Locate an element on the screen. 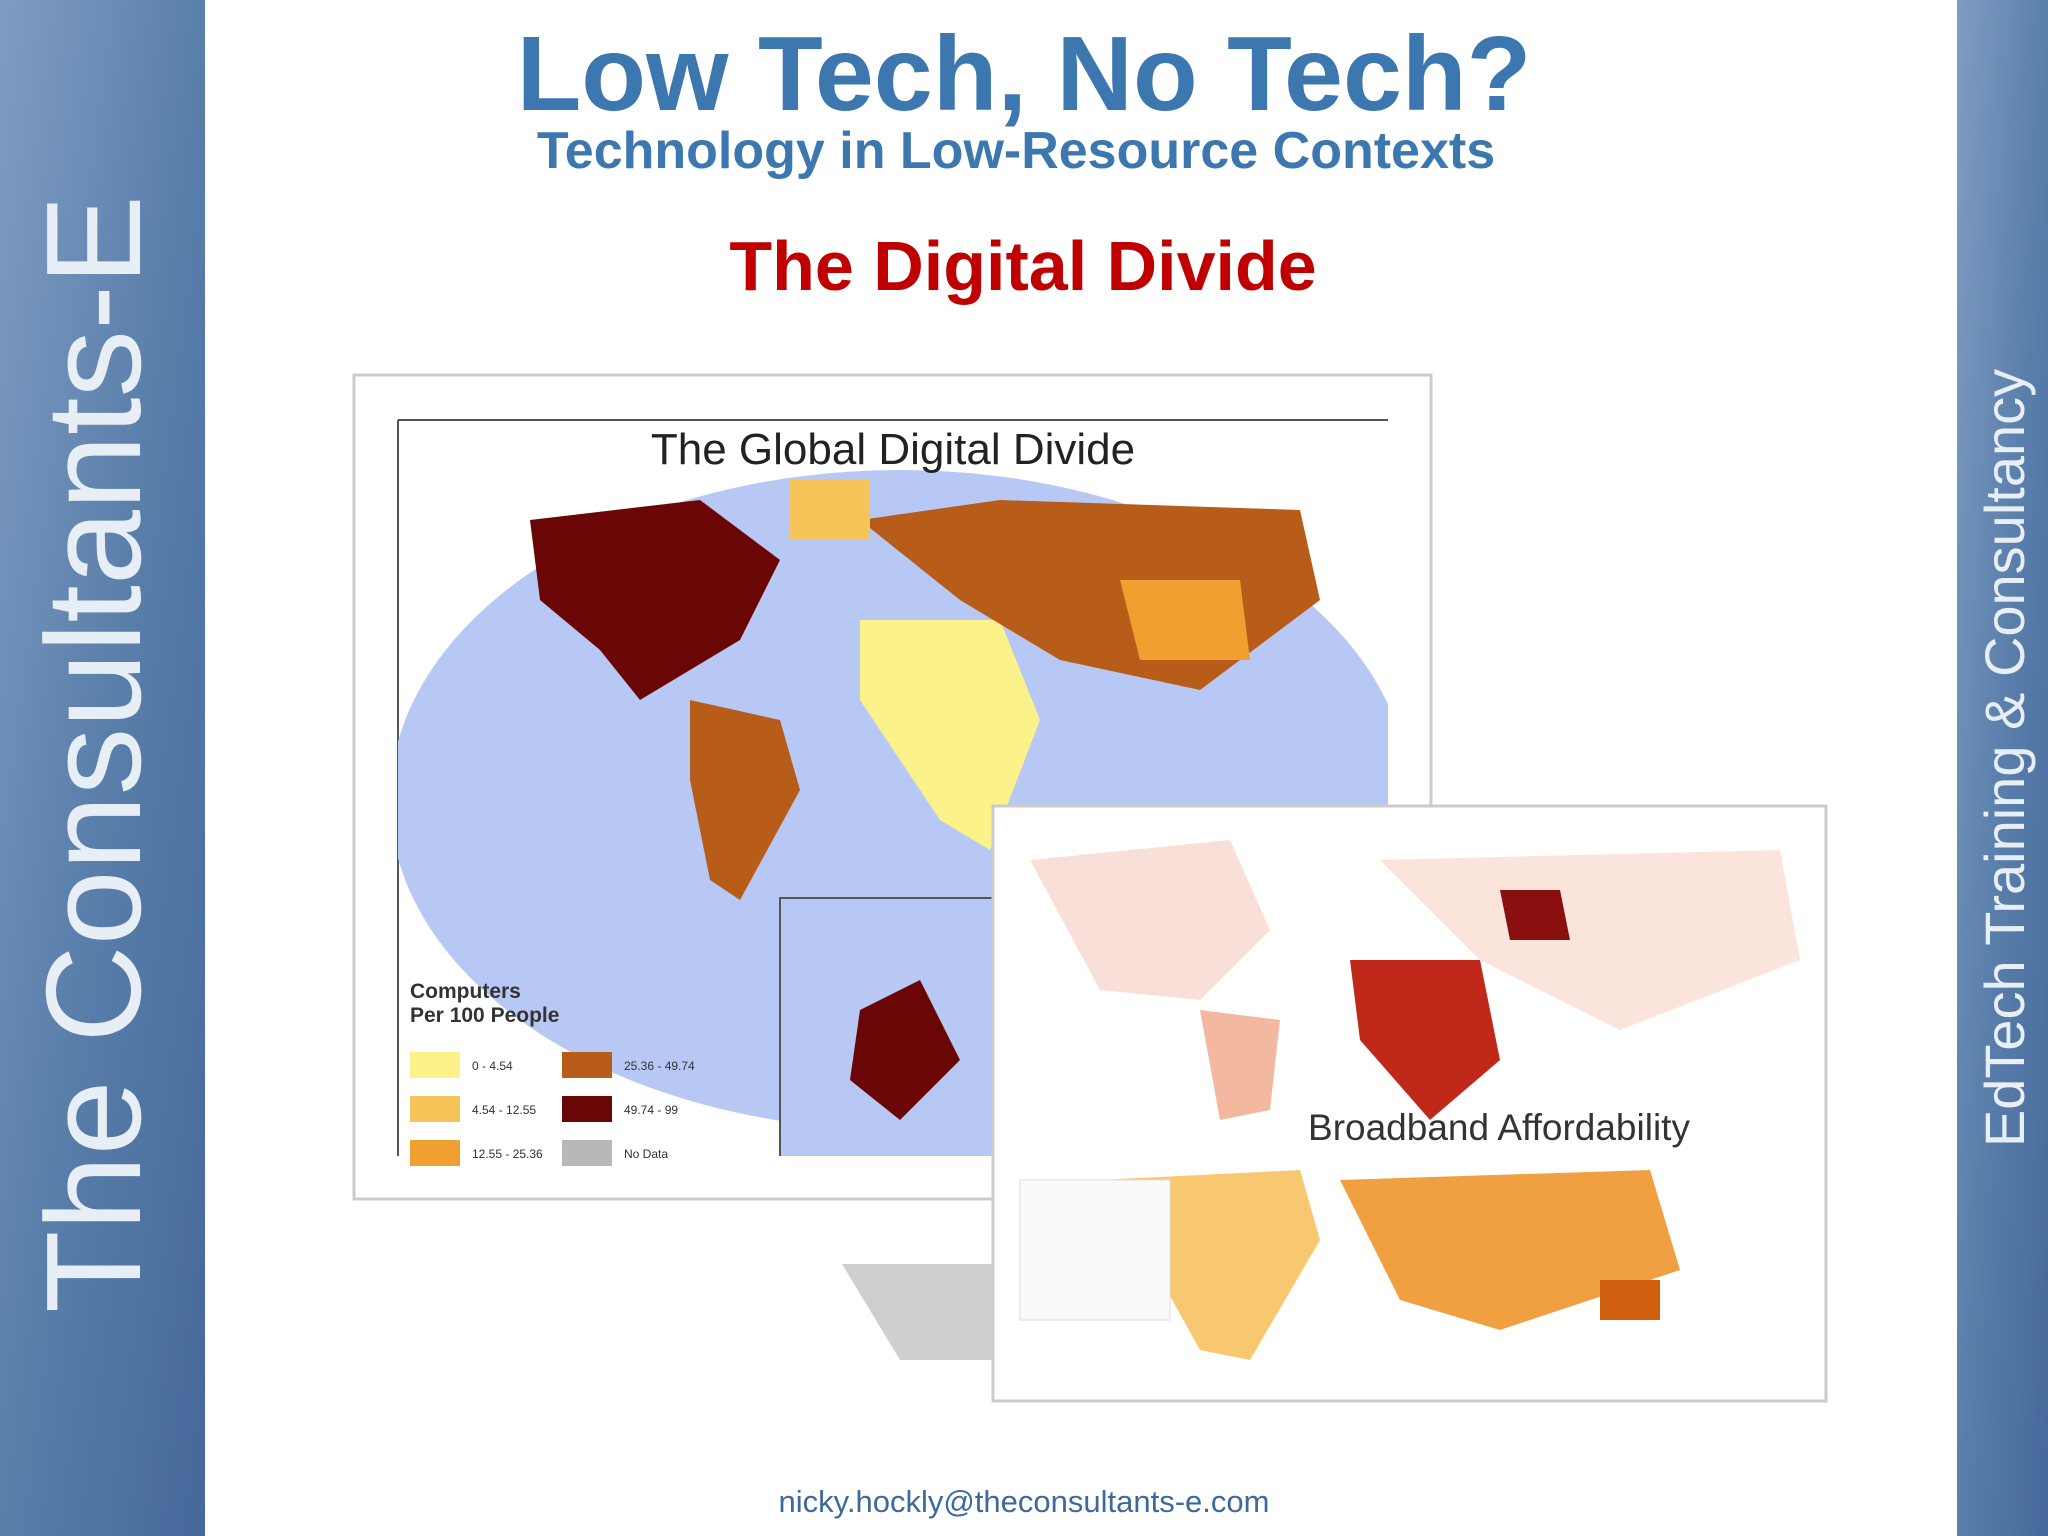  left-bar is located at coordinates (102, 768).